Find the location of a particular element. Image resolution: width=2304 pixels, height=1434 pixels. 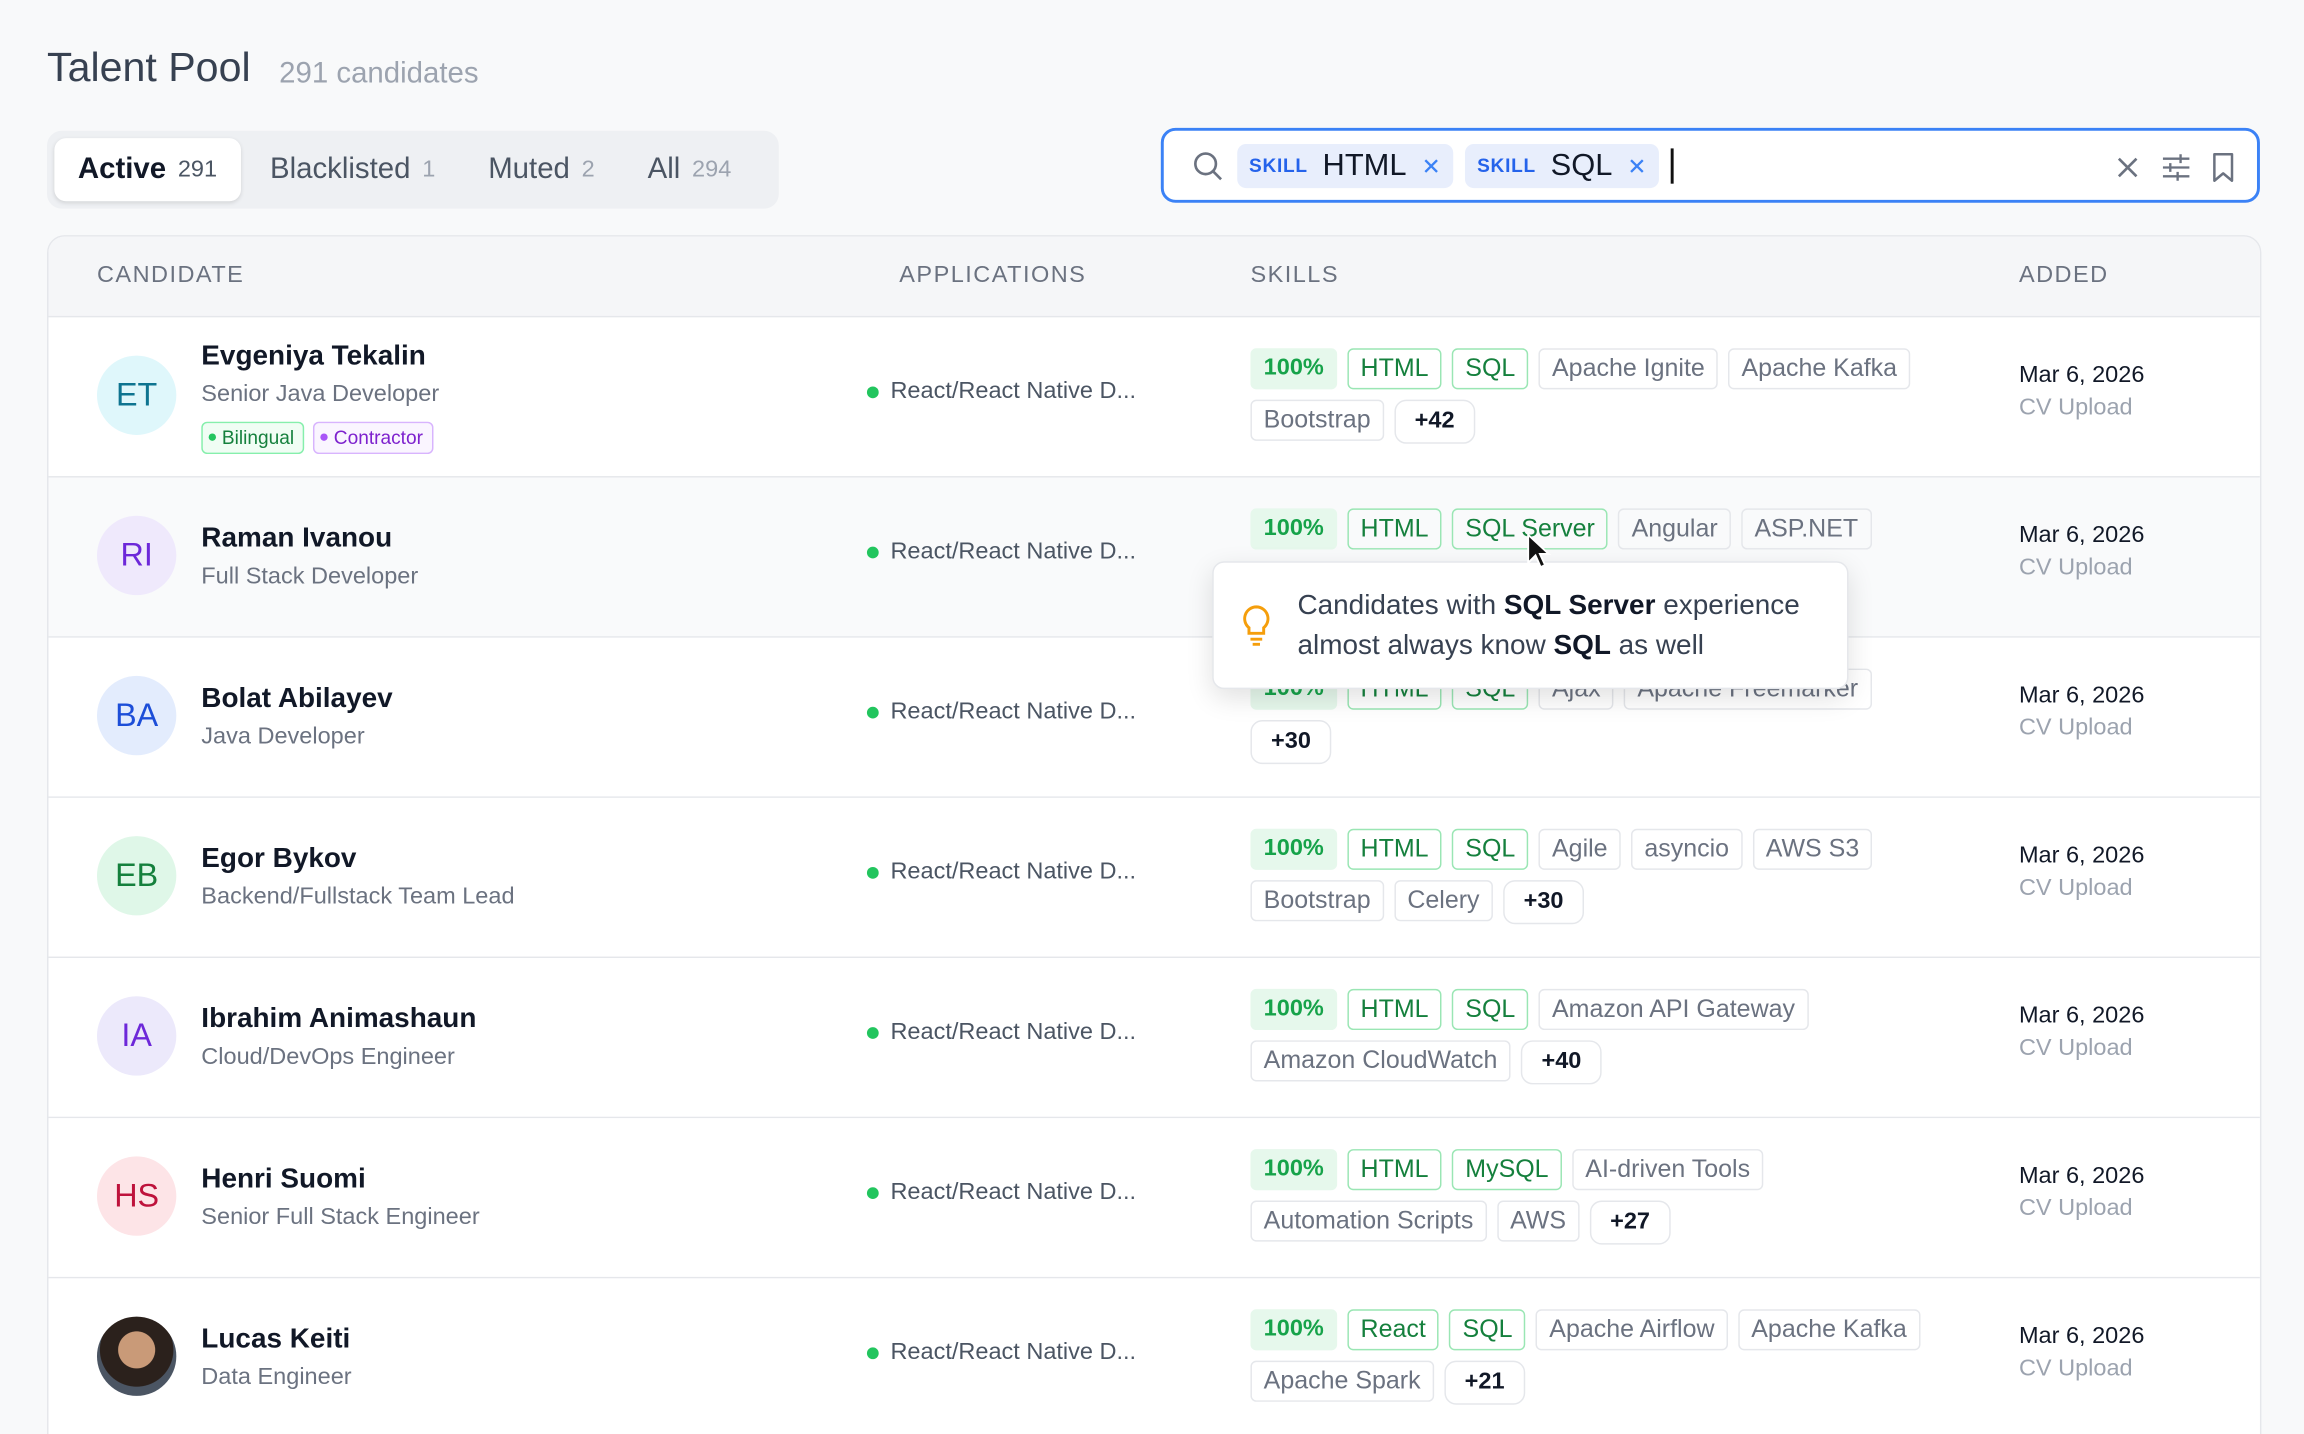

skill: Bootstrap is located at coordinates (1317, 420).